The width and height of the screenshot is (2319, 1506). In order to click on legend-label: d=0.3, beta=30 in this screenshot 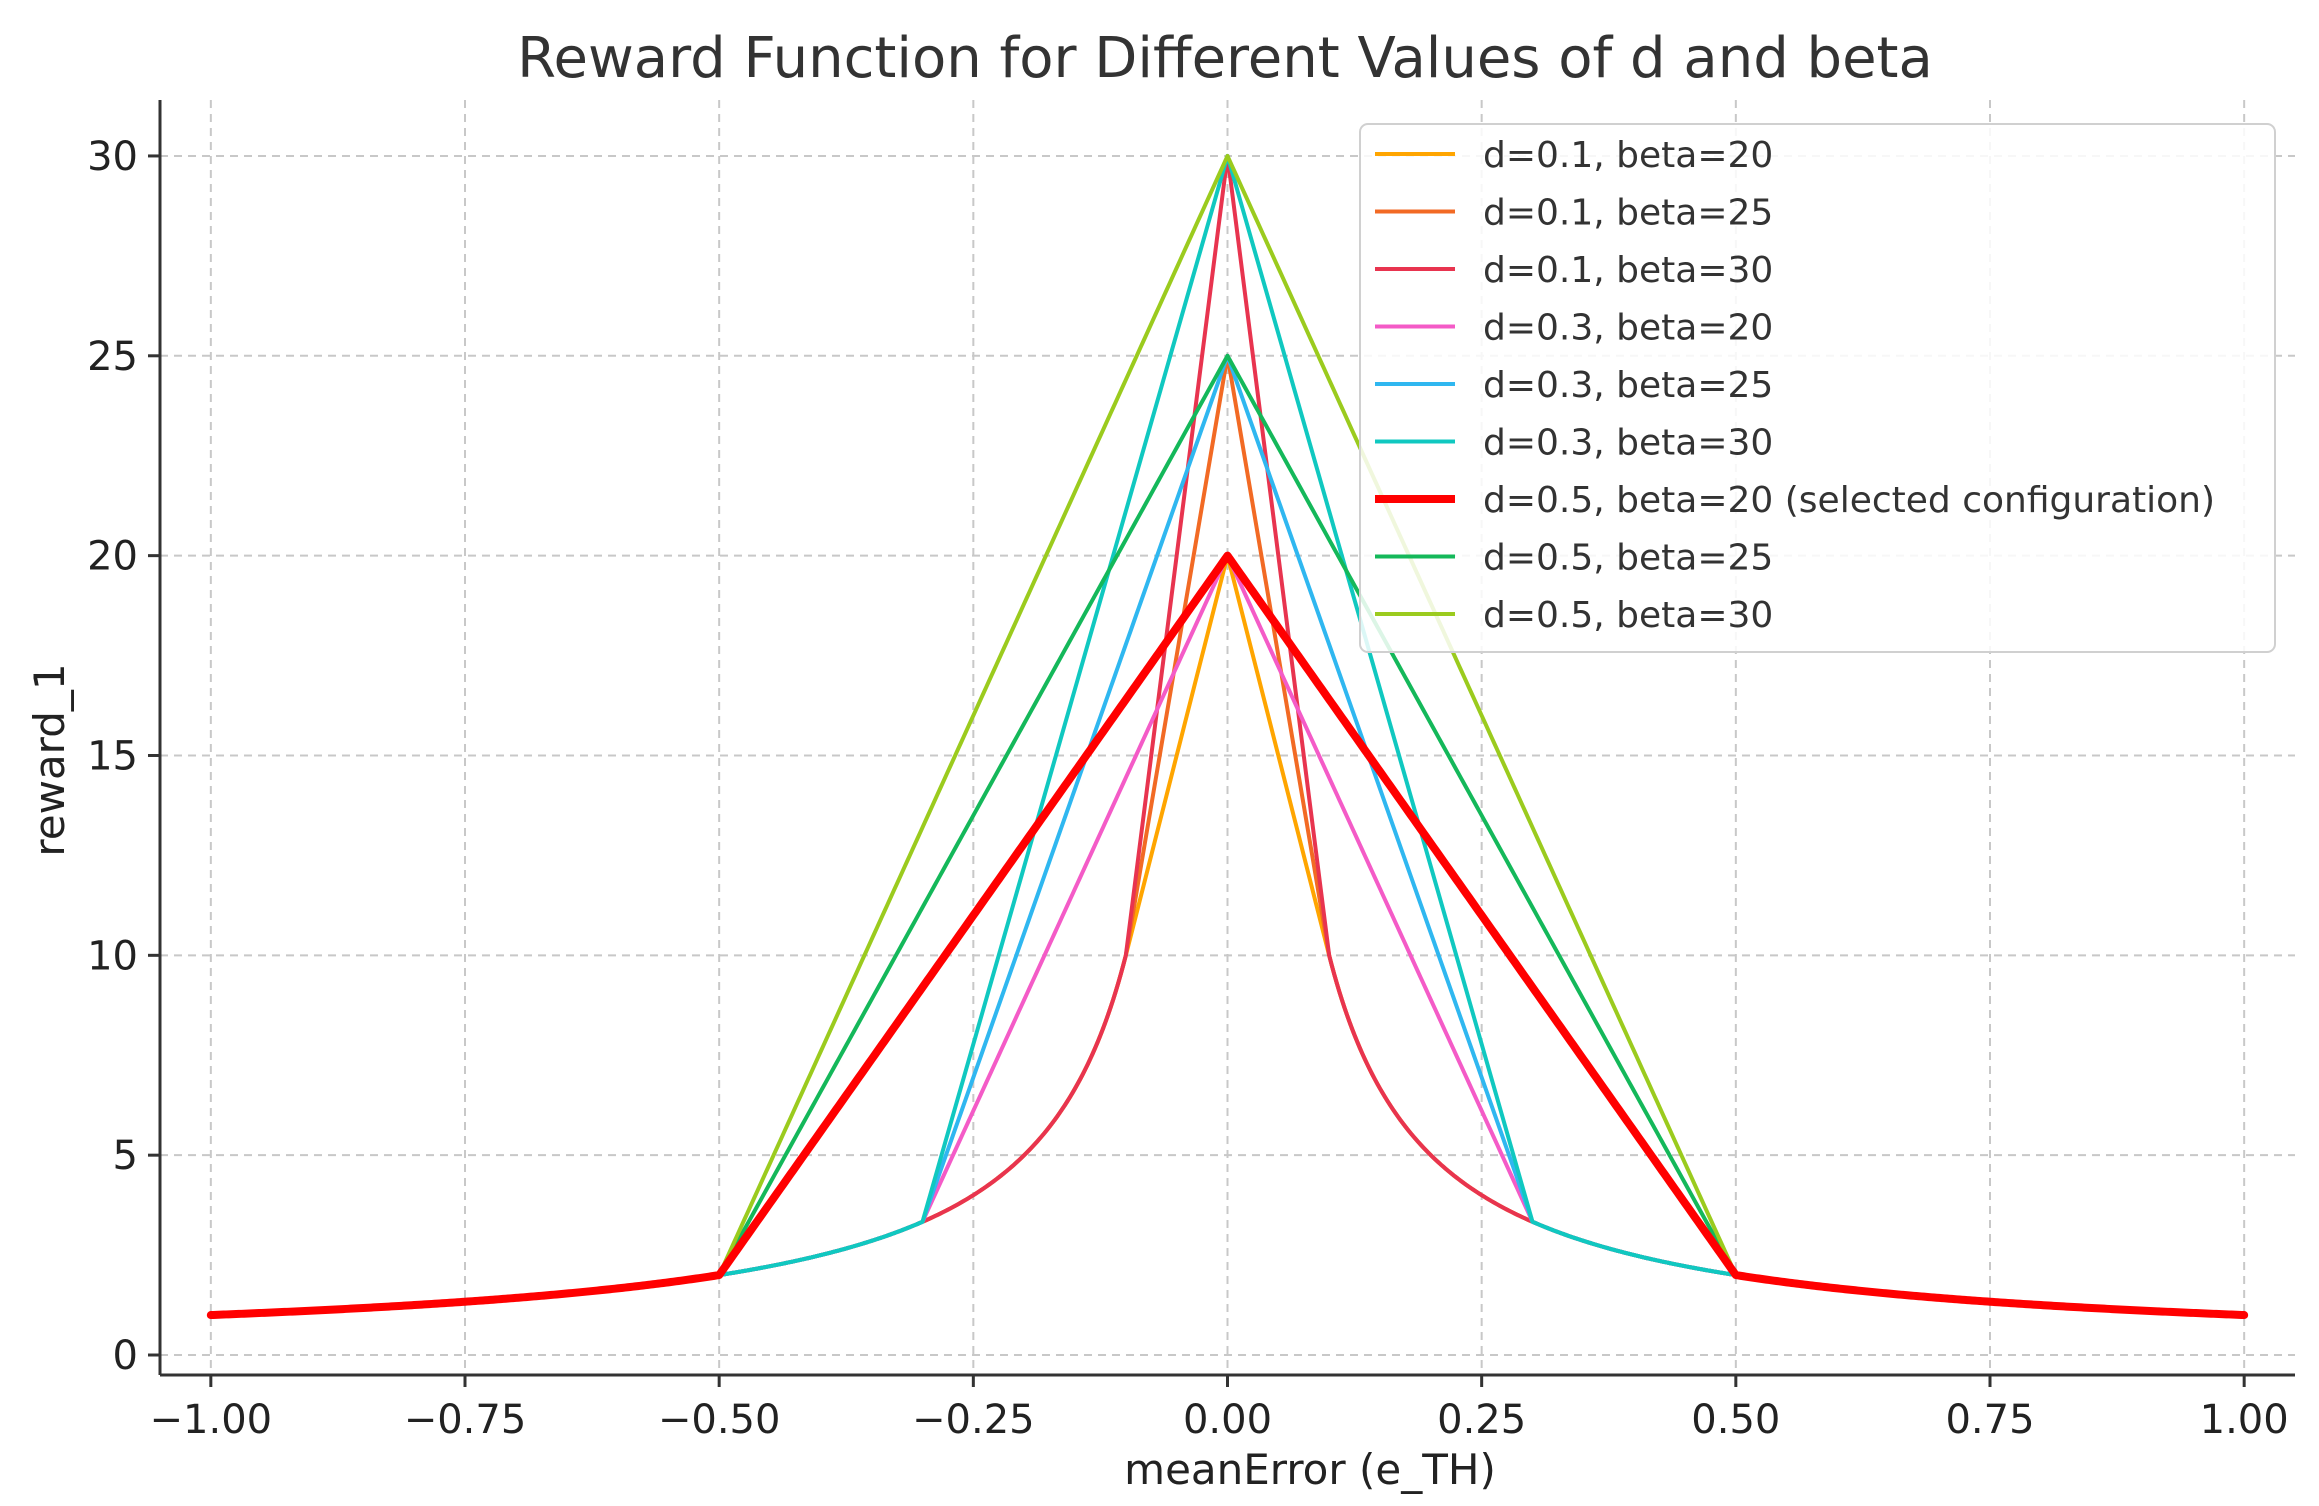, I will do `click(1628, 443)`.